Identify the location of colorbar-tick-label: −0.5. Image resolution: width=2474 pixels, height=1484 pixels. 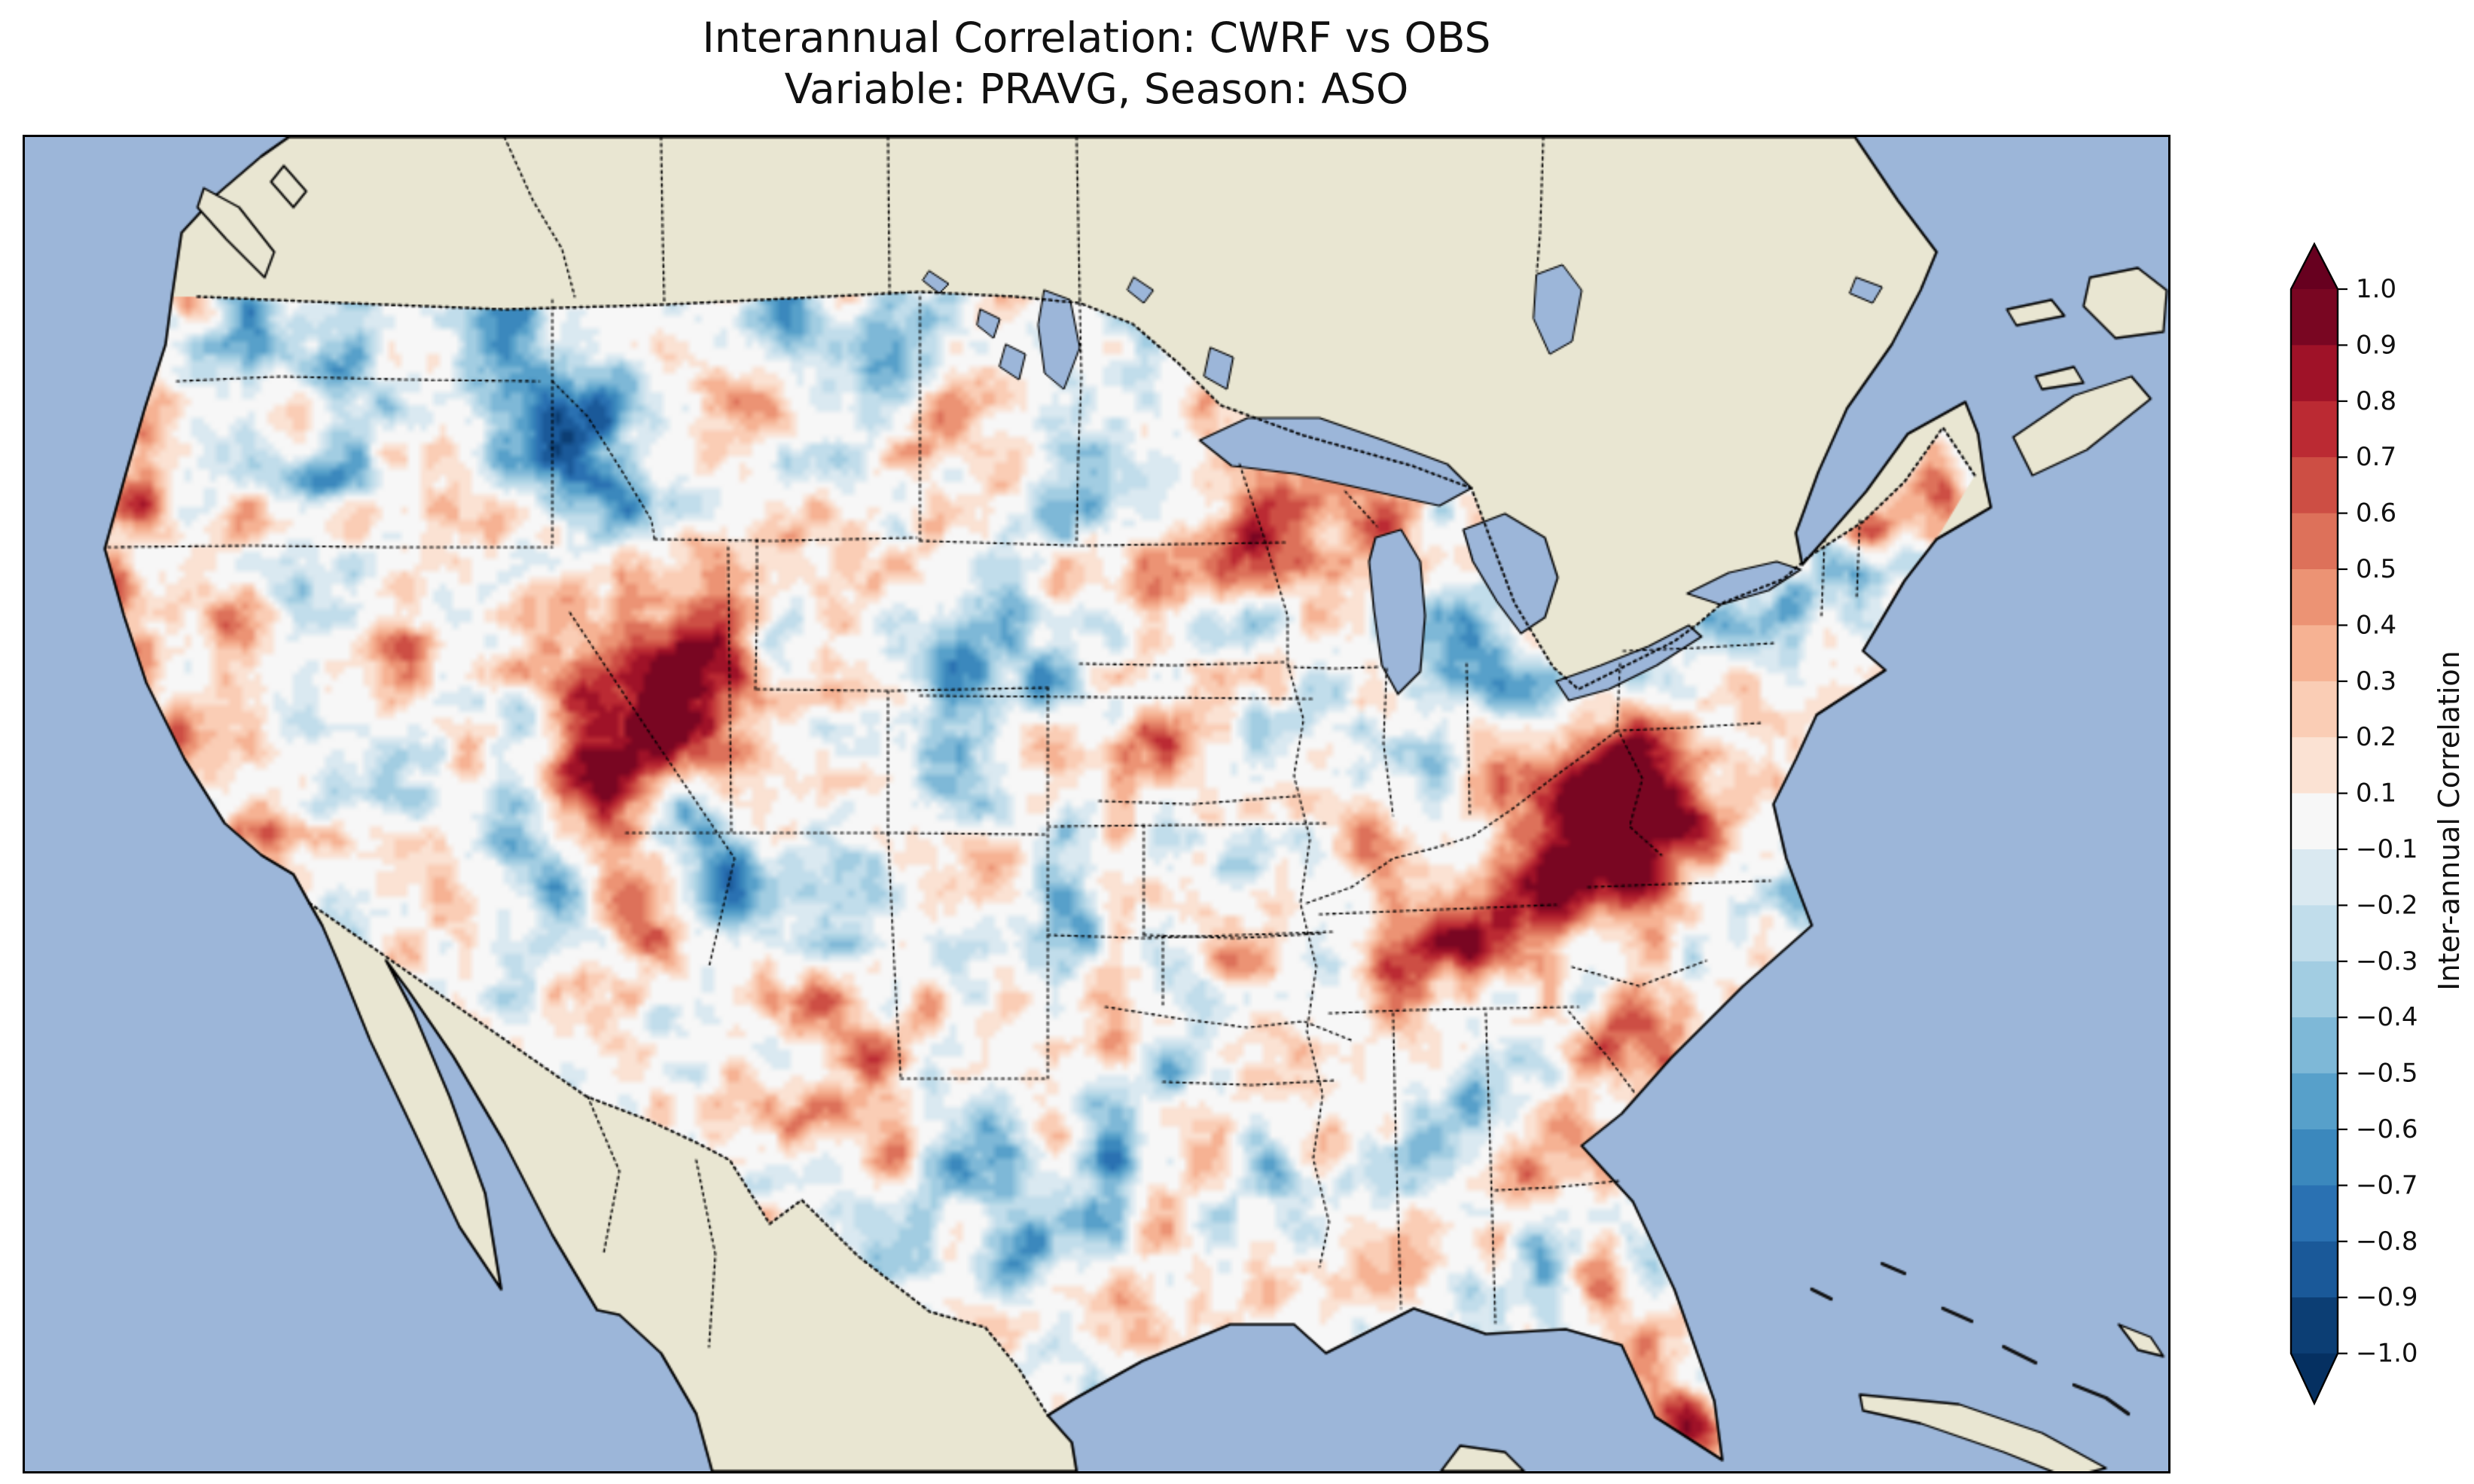
(2387, 1074).